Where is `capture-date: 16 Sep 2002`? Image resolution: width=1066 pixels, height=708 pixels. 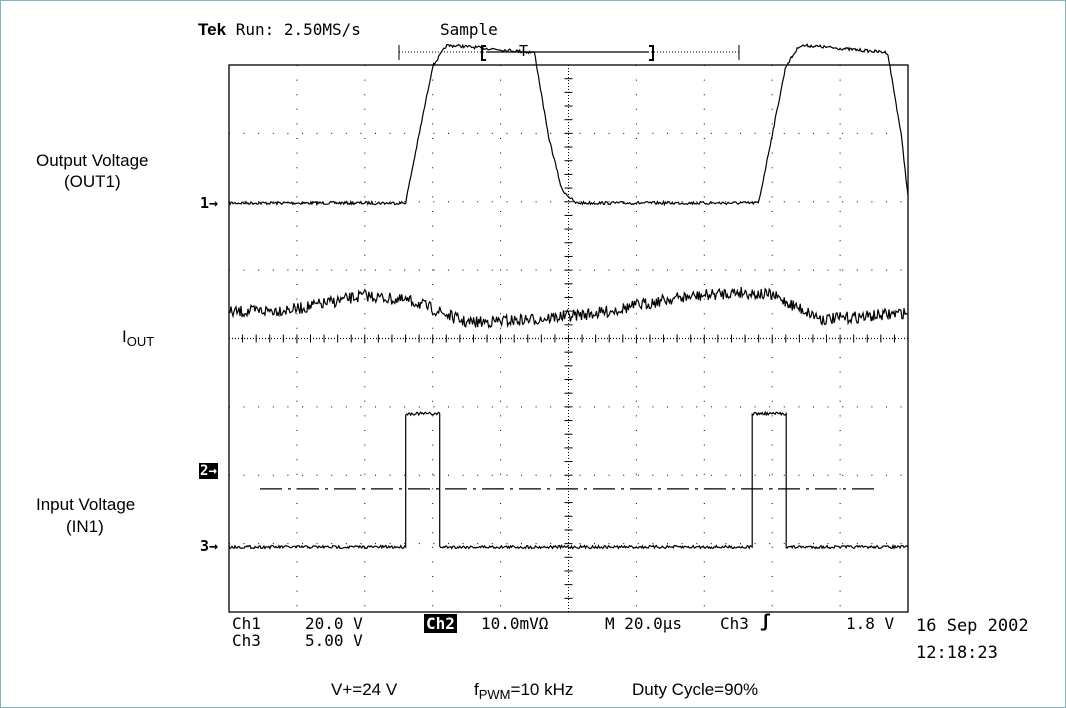
capture-date: 16 Sep 2002 is located at coordinates (972, 626).